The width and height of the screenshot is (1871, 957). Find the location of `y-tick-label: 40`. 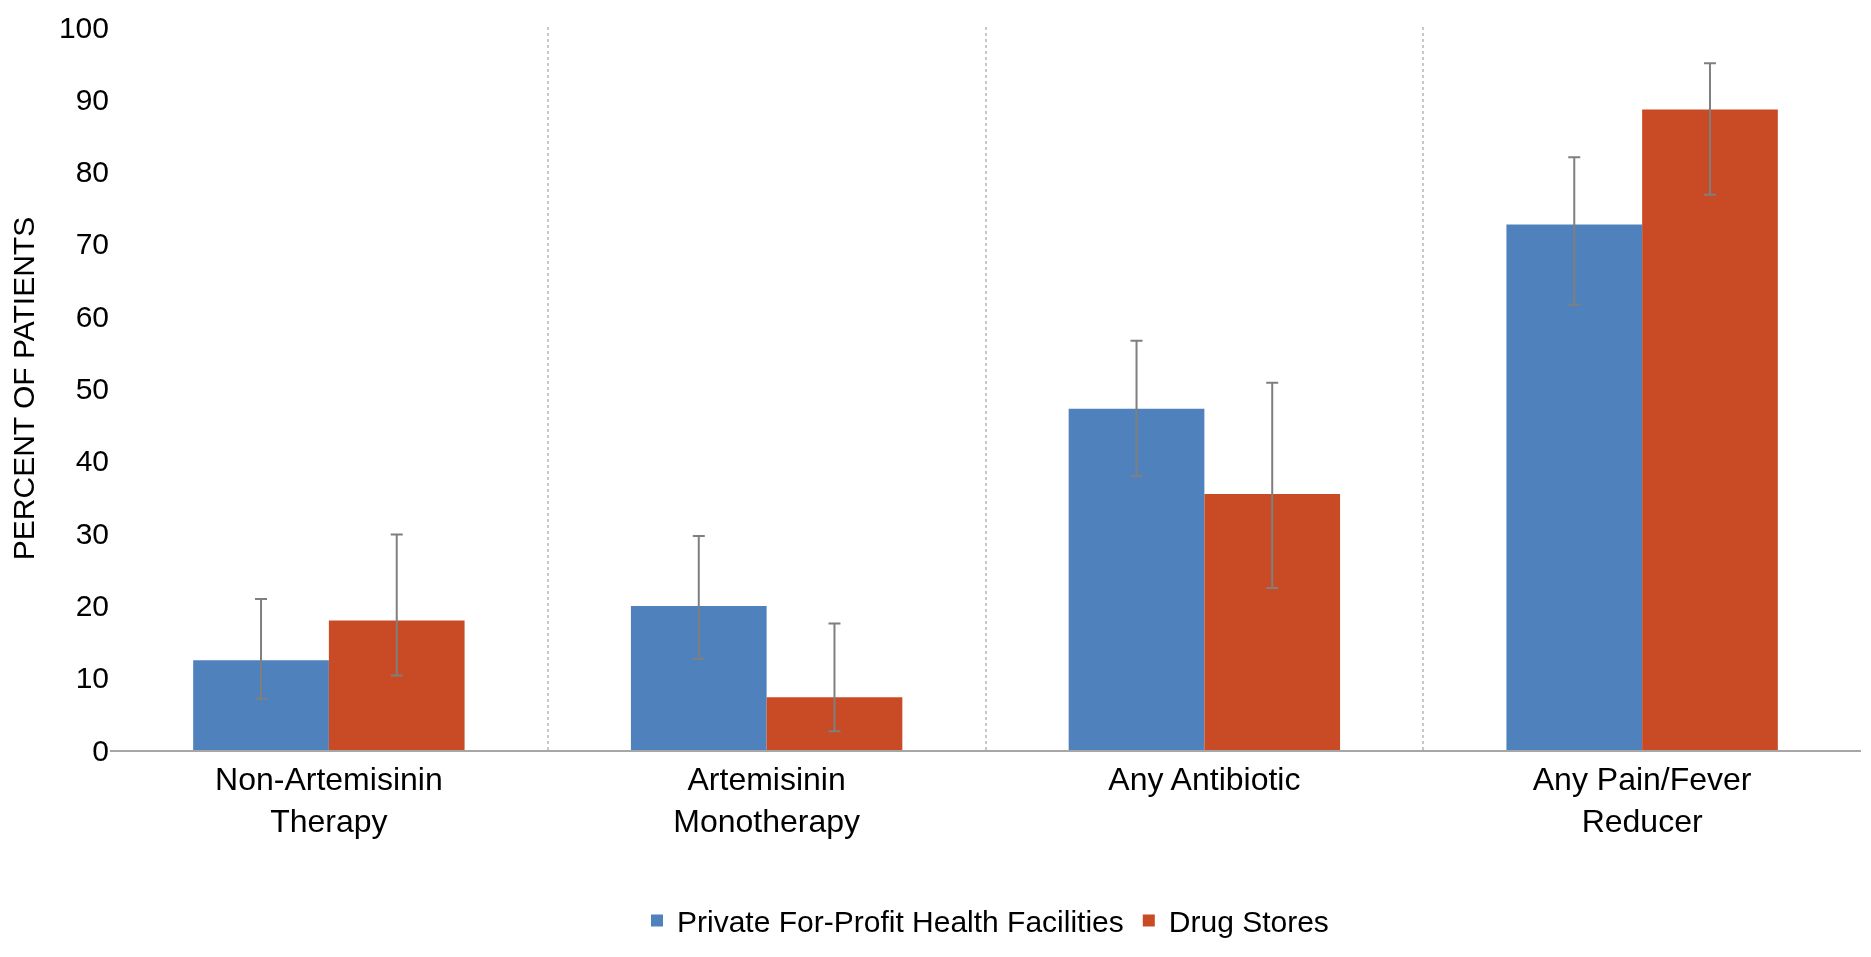

y-tick-label: 40 is located at coordinates (92, 461).